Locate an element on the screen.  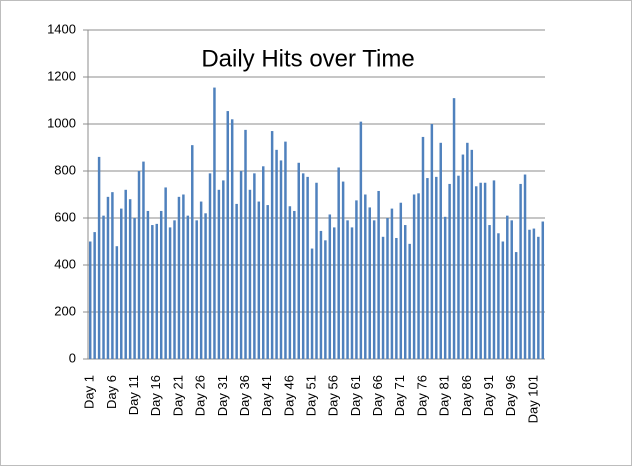
y-tick-label: 0 is located at coordinates (72, 357).